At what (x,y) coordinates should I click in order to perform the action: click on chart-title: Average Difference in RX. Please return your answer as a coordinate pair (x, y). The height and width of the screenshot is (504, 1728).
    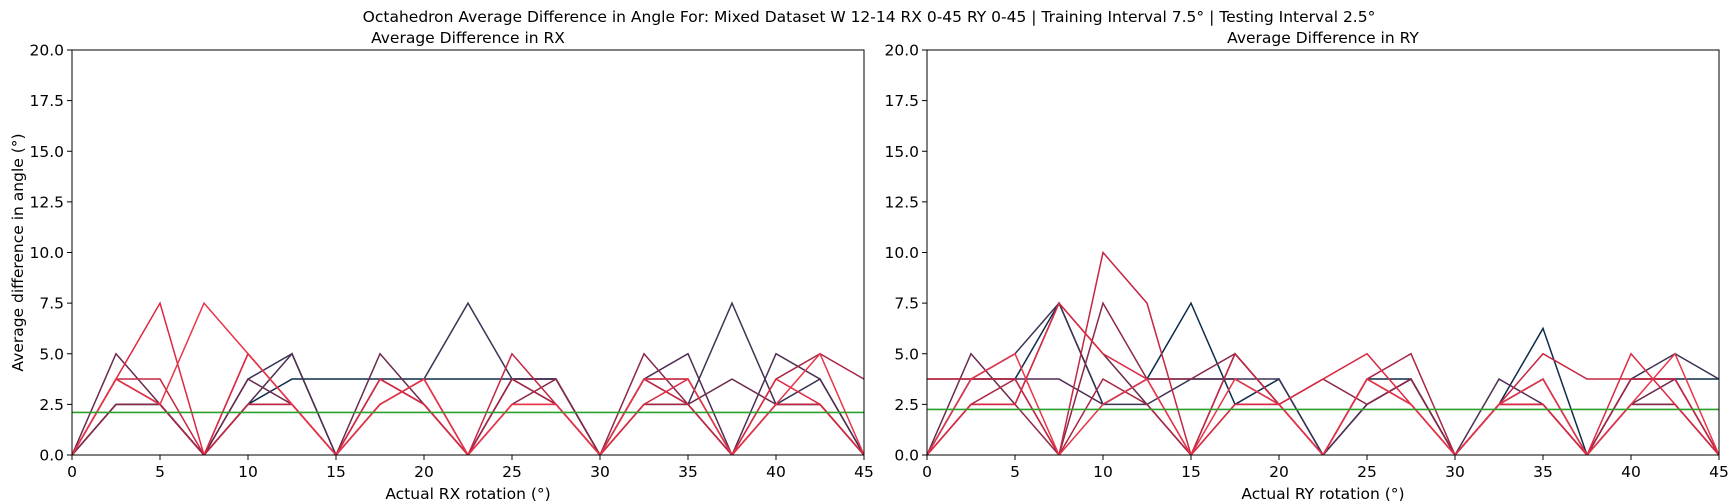
    Looking at the image, I should click on (468, 38).